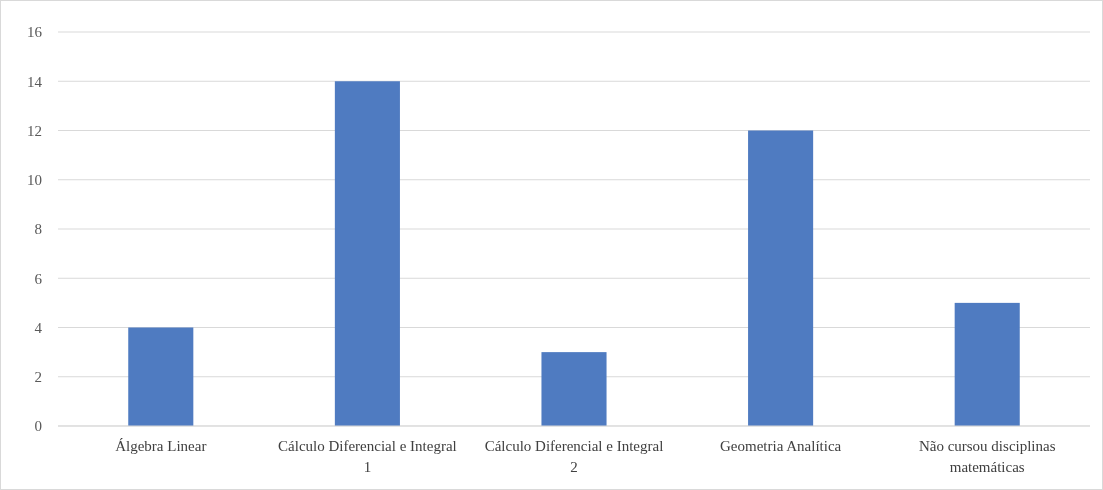 The width and height of the screenshot is (1103, 490). What do you see at coordinates (35, 32) in the screenshot?
I see `y-tick-label: 16` at bounding box center [35, 32].